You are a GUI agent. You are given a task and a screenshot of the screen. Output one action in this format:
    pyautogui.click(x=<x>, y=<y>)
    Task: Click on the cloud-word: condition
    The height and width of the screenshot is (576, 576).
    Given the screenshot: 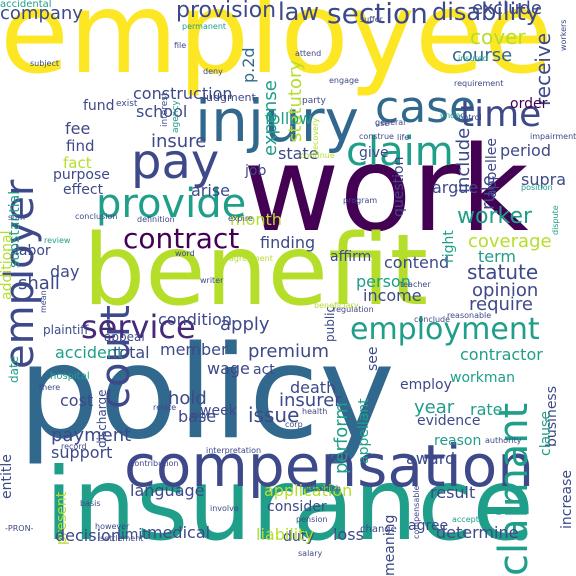 What is the action you would take?
    pyautogui.click(x=195, y=319)
    